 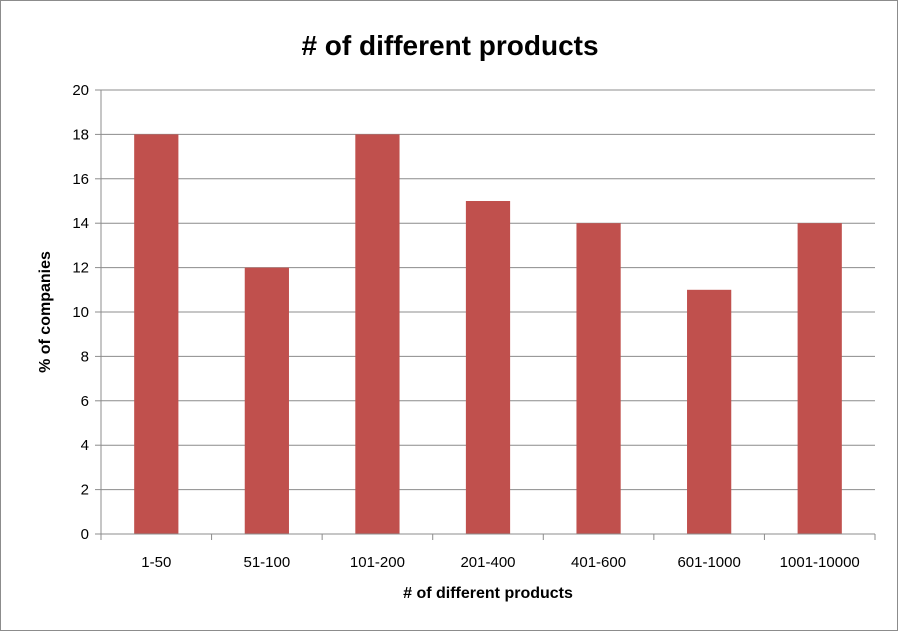 I want to click on x-tick-label: 601-1000, so click(x=708, y=562).